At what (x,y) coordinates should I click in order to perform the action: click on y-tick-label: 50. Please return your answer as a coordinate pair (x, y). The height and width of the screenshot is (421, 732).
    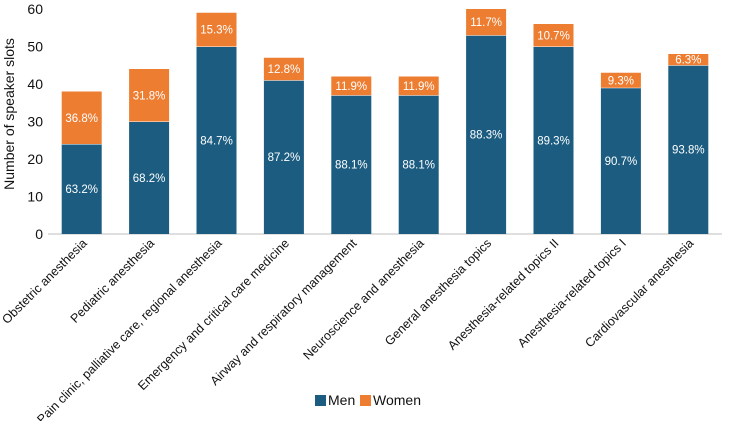
    Looking at the image, I should click on (35, 47).